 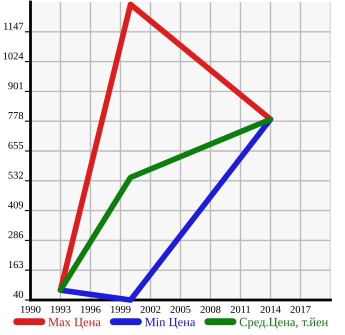 I want to click on x-tick-label: 2014, so click(x=270, y=309).